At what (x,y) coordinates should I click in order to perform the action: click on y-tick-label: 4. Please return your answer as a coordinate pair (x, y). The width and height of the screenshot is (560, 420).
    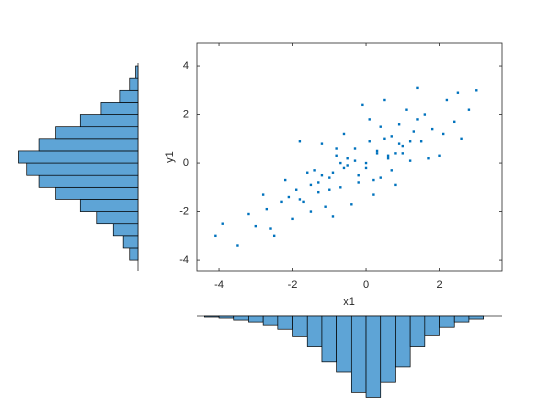
    Looking at the image, I should click on (186, 66).